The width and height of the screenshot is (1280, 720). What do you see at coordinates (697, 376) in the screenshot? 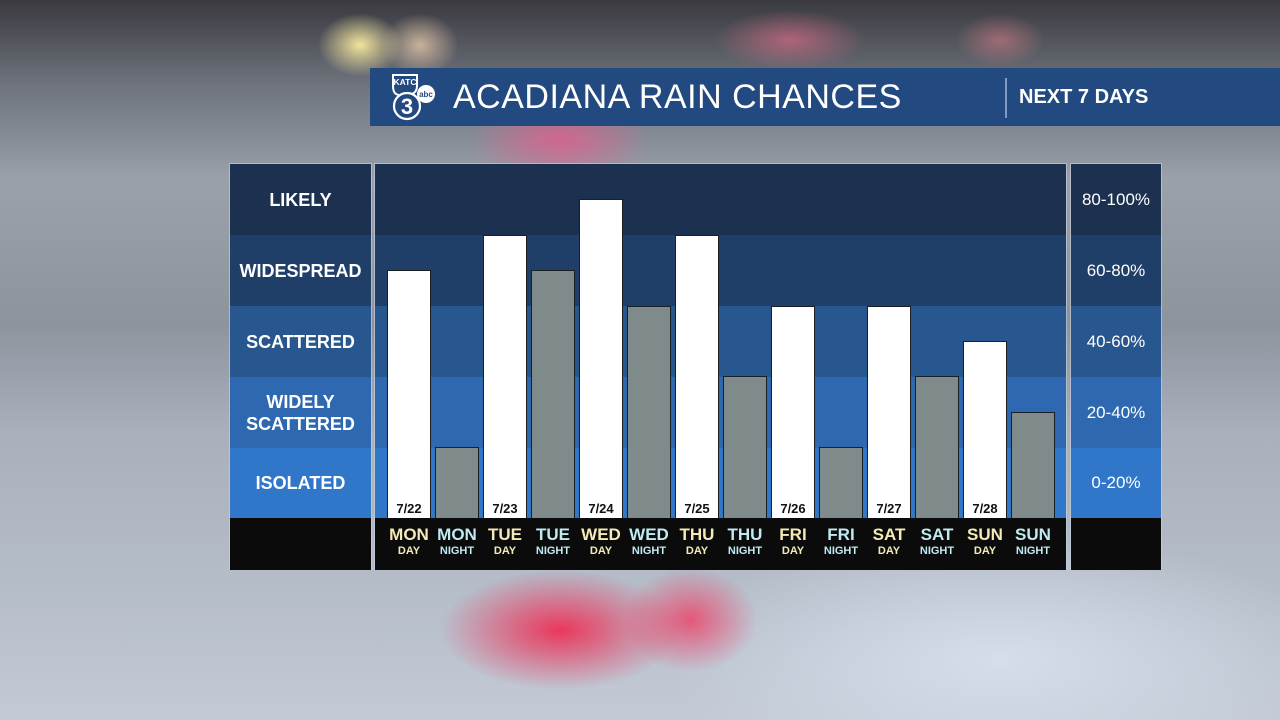
I see `bar-thu-day: 7/25` at bounding box center [697, 376].